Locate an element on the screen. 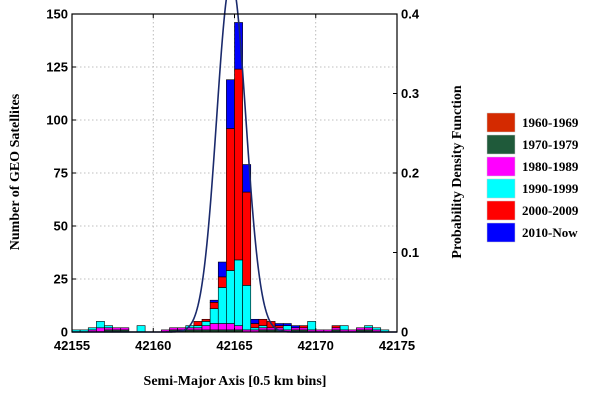 This screenshot has height=397, width=611. y-tick-label: 100 is located at coordinates (57, 120).